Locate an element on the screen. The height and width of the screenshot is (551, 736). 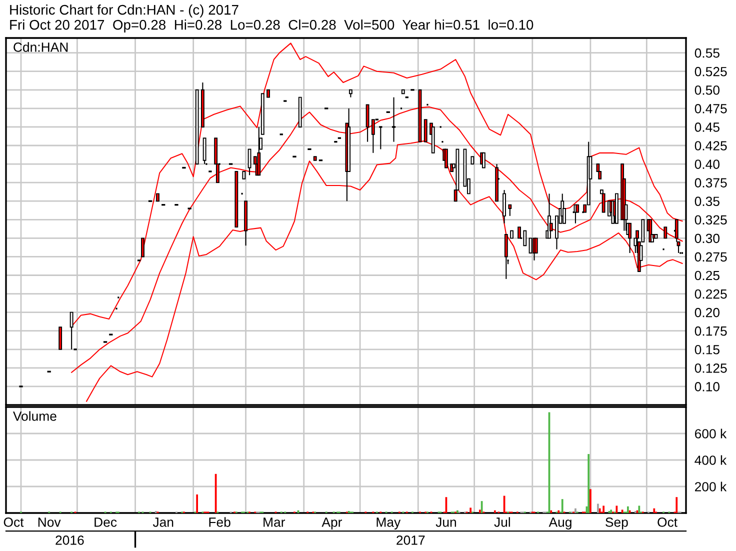
y-tick-label: 0.40 is located at coordinates (707, 164).